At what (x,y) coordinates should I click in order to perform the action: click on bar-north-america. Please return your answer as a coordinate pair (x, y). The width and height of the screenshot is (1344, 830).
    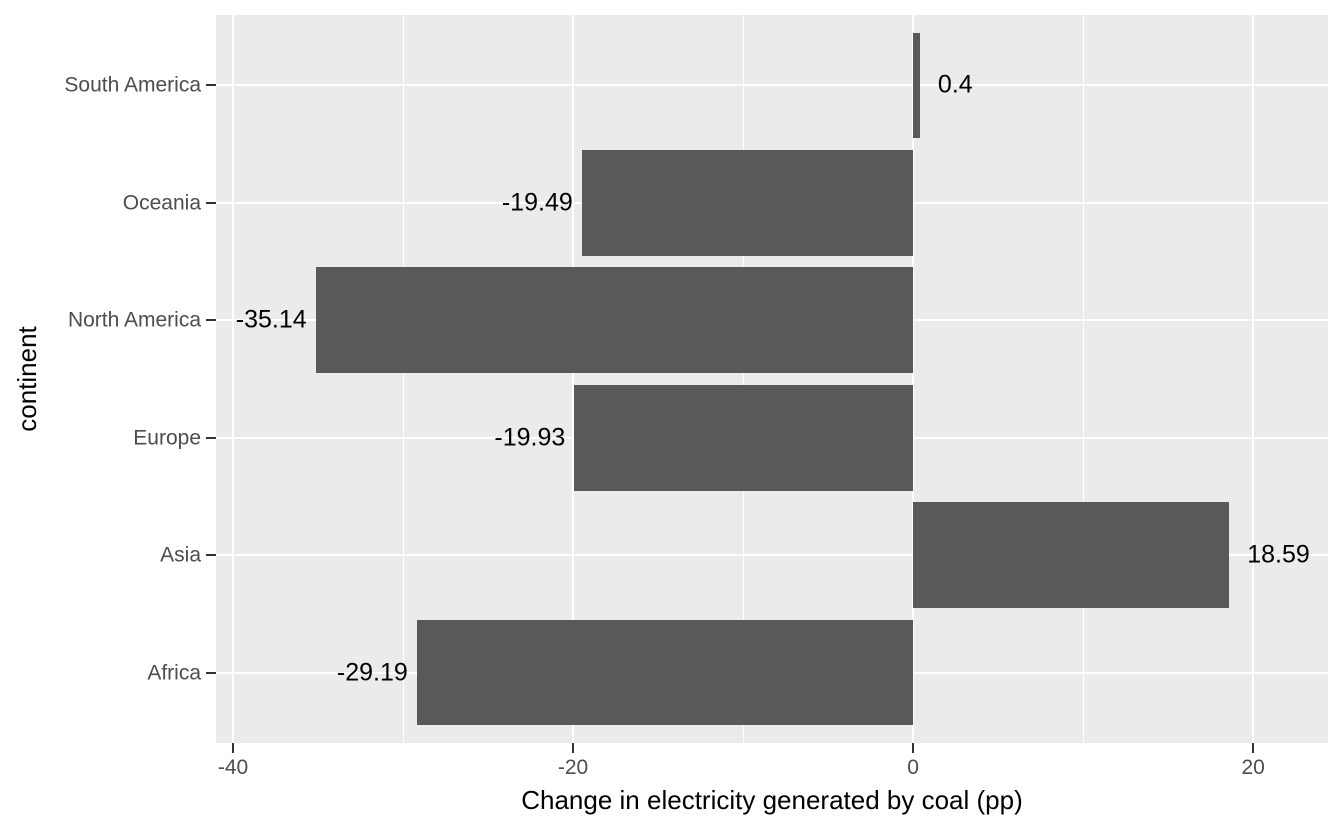
    Looking at the image, I should click on (614, 320).